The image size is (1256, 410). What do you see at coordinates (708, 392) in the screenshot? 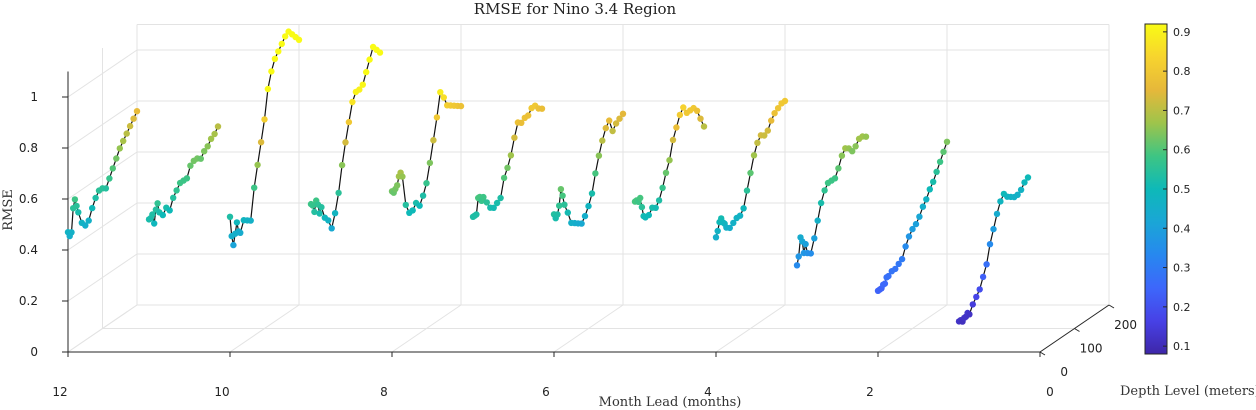
I see `lead-tick-label: 4` at bounding box center [708, 392].